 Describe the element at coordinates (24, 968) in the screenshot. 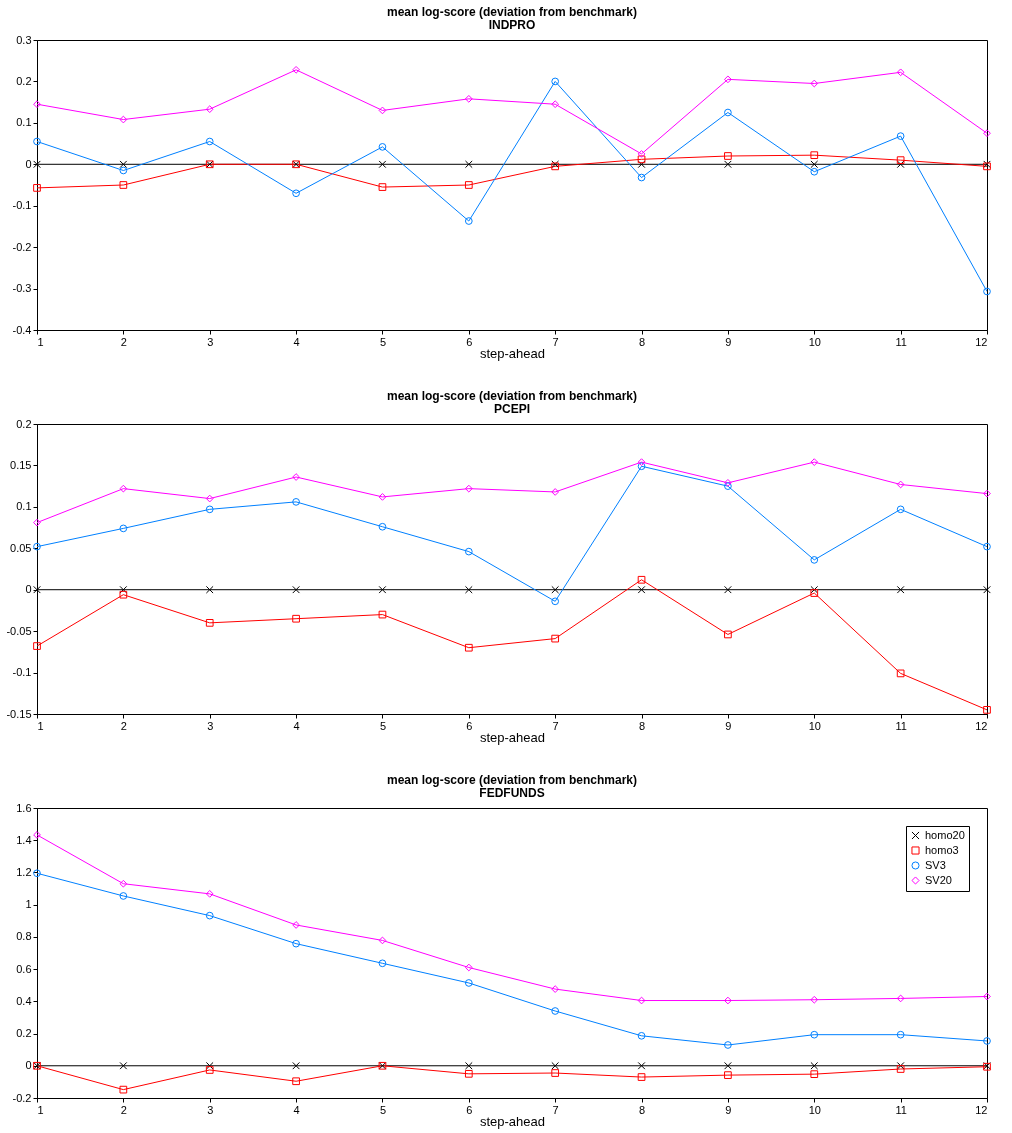

I see `y-tick-label: 0.6` at that location.